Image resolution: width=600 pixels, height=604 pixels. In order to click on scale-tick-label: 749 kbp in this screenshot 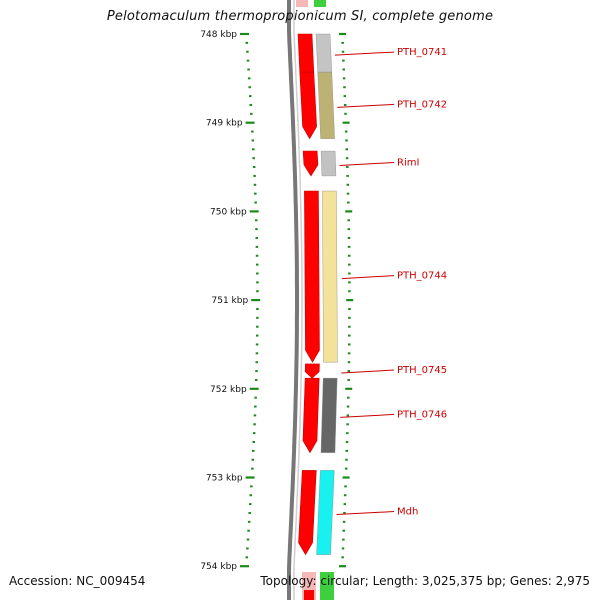, I will do `click(224, 124)`.